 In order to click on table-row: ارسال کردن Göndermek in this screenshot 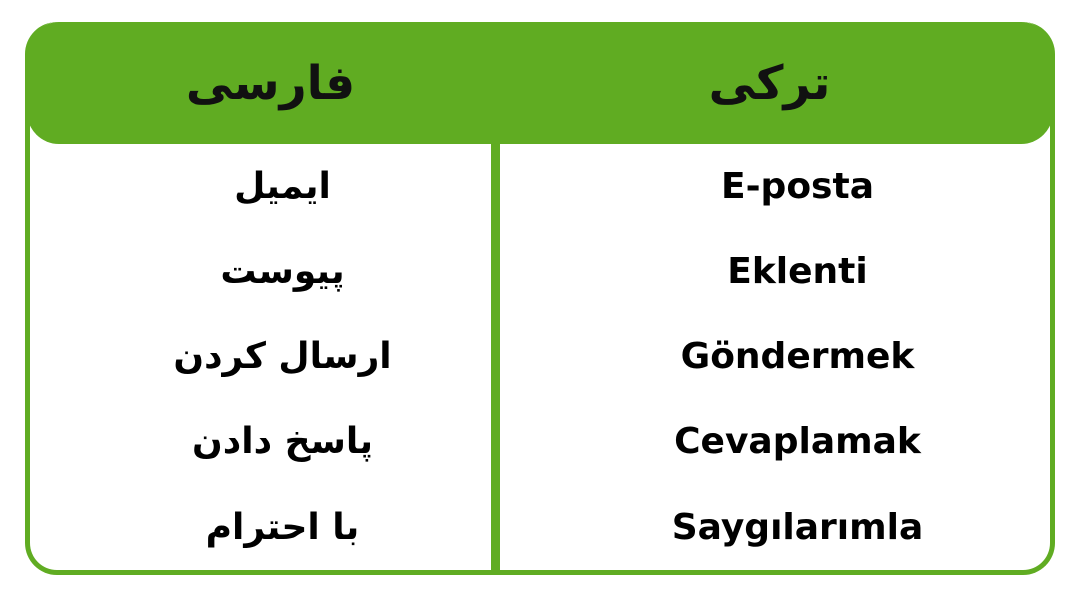, I will do `click(540, 356)`.